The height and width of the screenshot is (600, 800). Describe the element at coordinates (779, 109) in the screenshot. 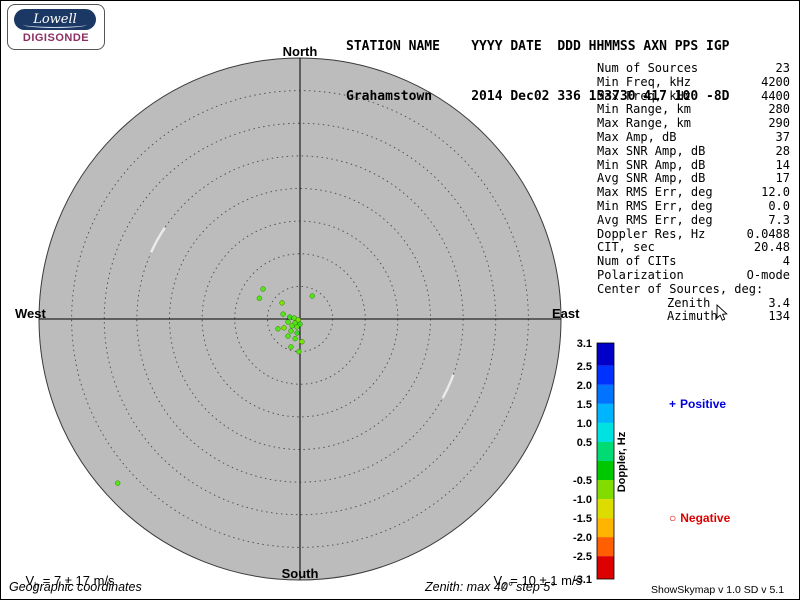

I see `stat-value: 280` at that location.